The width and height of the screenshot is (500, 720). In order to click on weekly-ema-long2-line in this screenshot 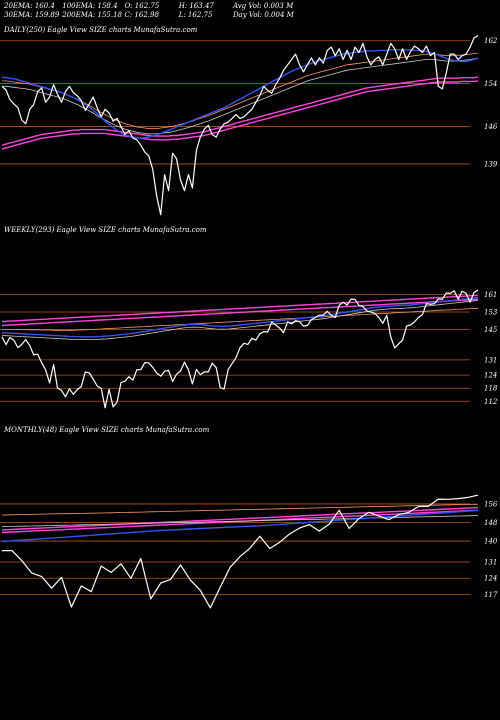, I will do `click(240, 308)`.